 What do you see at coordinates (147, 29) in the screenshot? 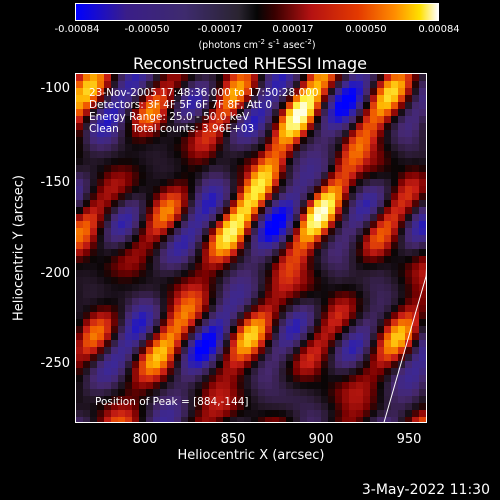
I see `colorbar-tick: -0.00050` at bounding box center [147, 29].